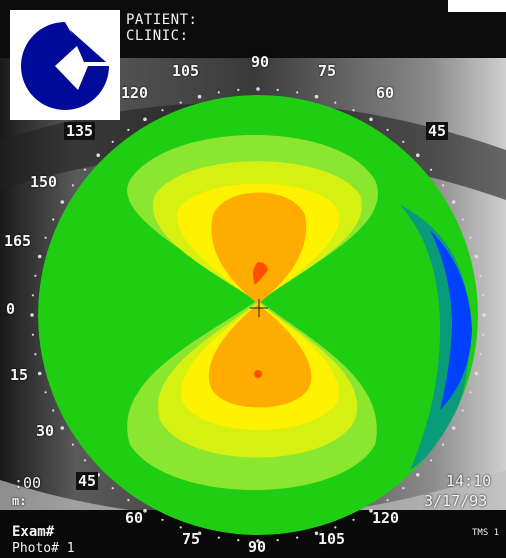 The height and width of the screenshot is (558, 506). What do you see at coordinates (259, 308) in the screenshot?
I see `crosshair` at bounding box center [259, 308].